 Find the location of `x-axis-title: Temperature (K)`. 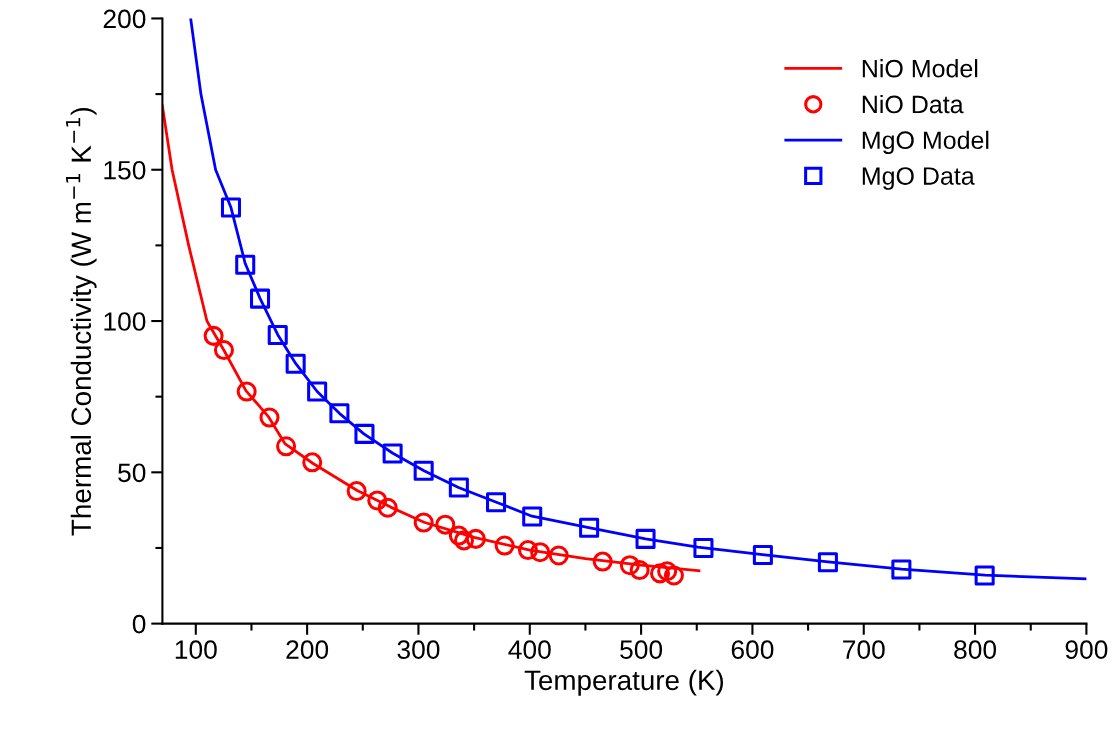

x-axis-title: Temperature (K) is located at coordinates (624, 682).